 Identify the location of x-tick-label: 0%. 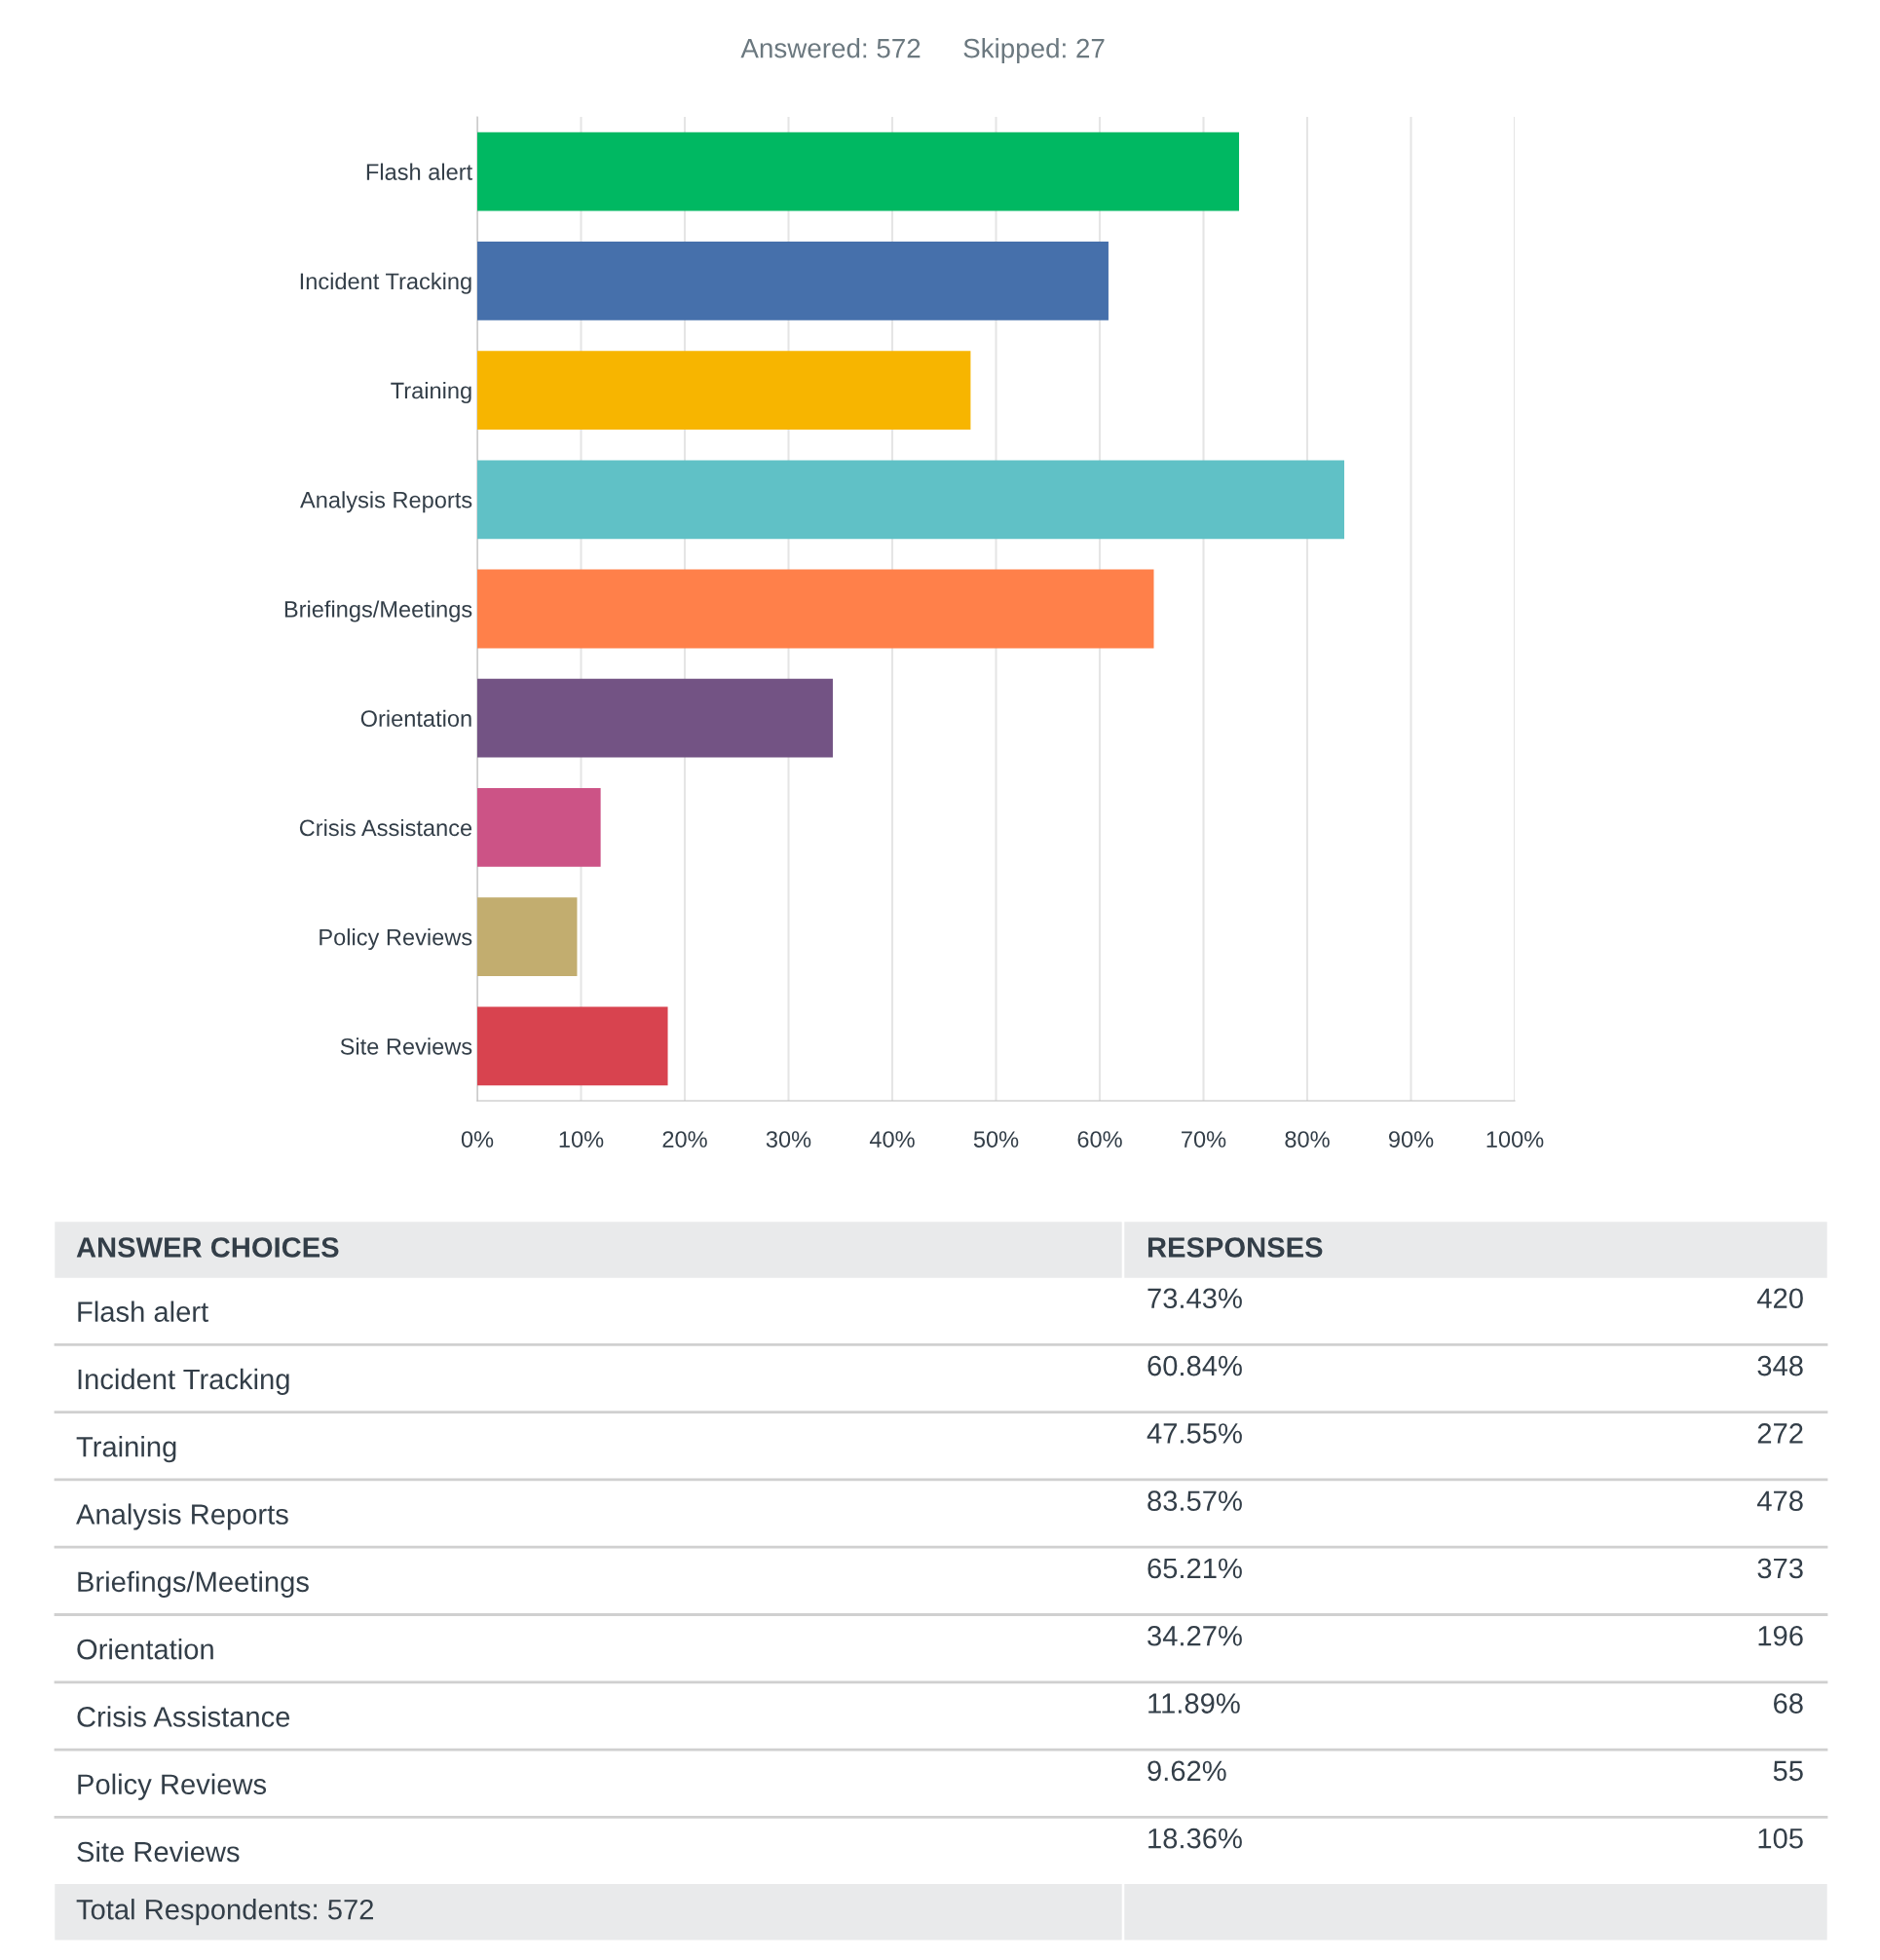
(477, 1139).